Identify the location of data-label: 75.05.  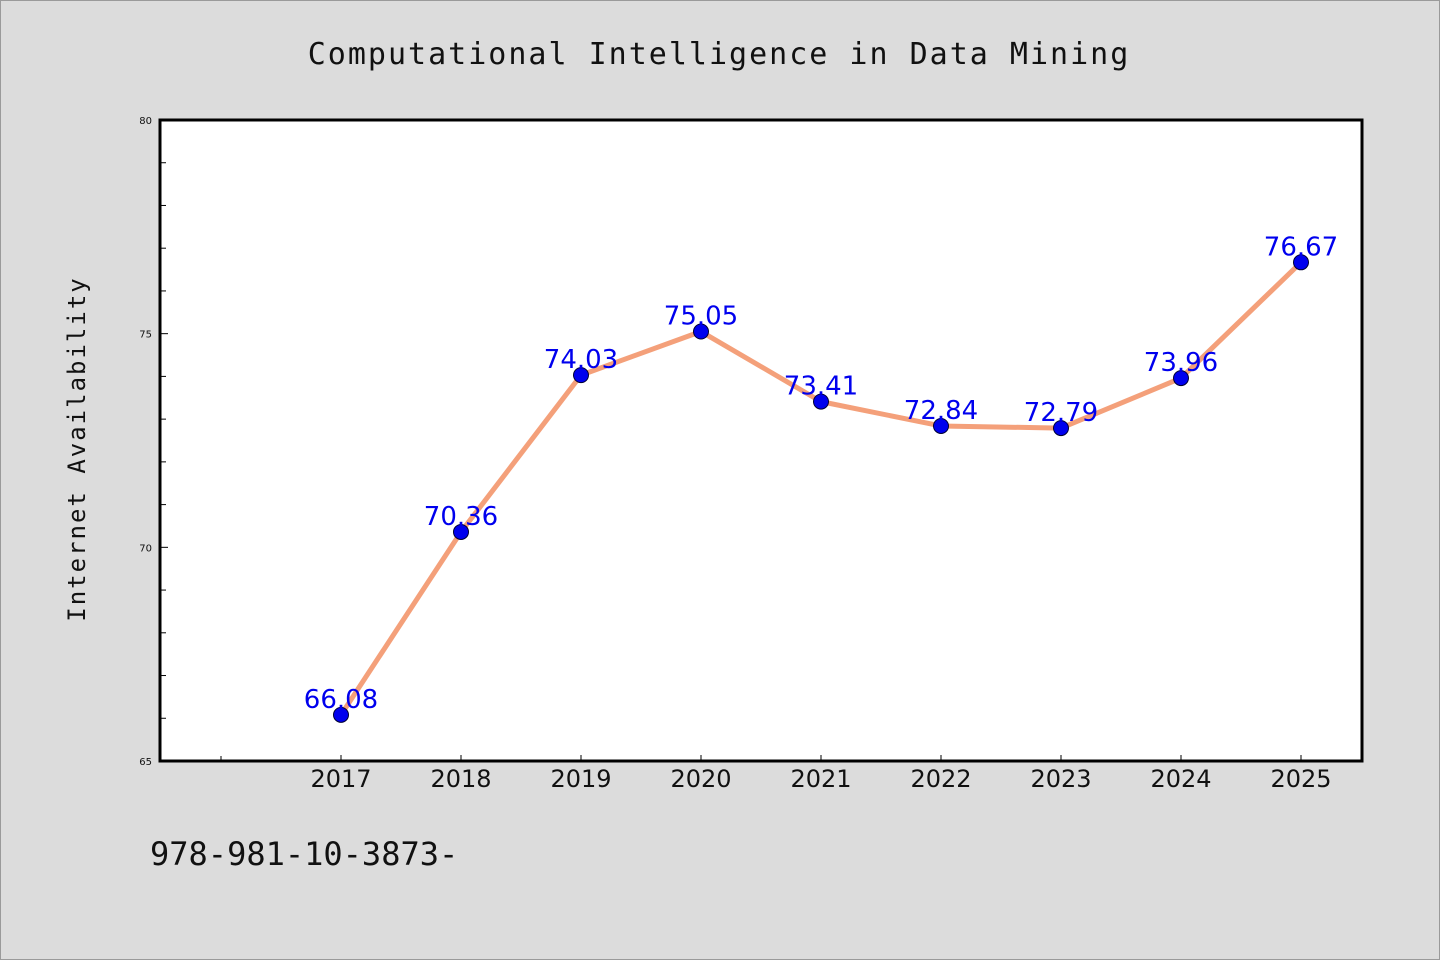
(701, 317).